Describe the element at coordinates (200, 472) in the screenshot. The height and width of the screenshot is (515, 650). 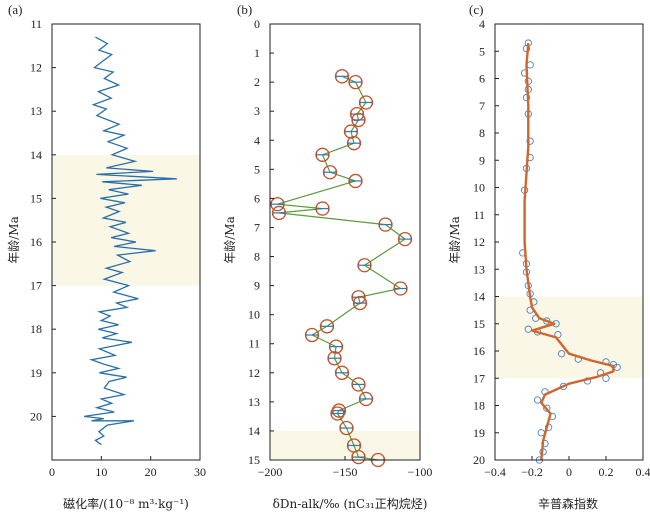
I see `x-tick-label: 30` at that location.